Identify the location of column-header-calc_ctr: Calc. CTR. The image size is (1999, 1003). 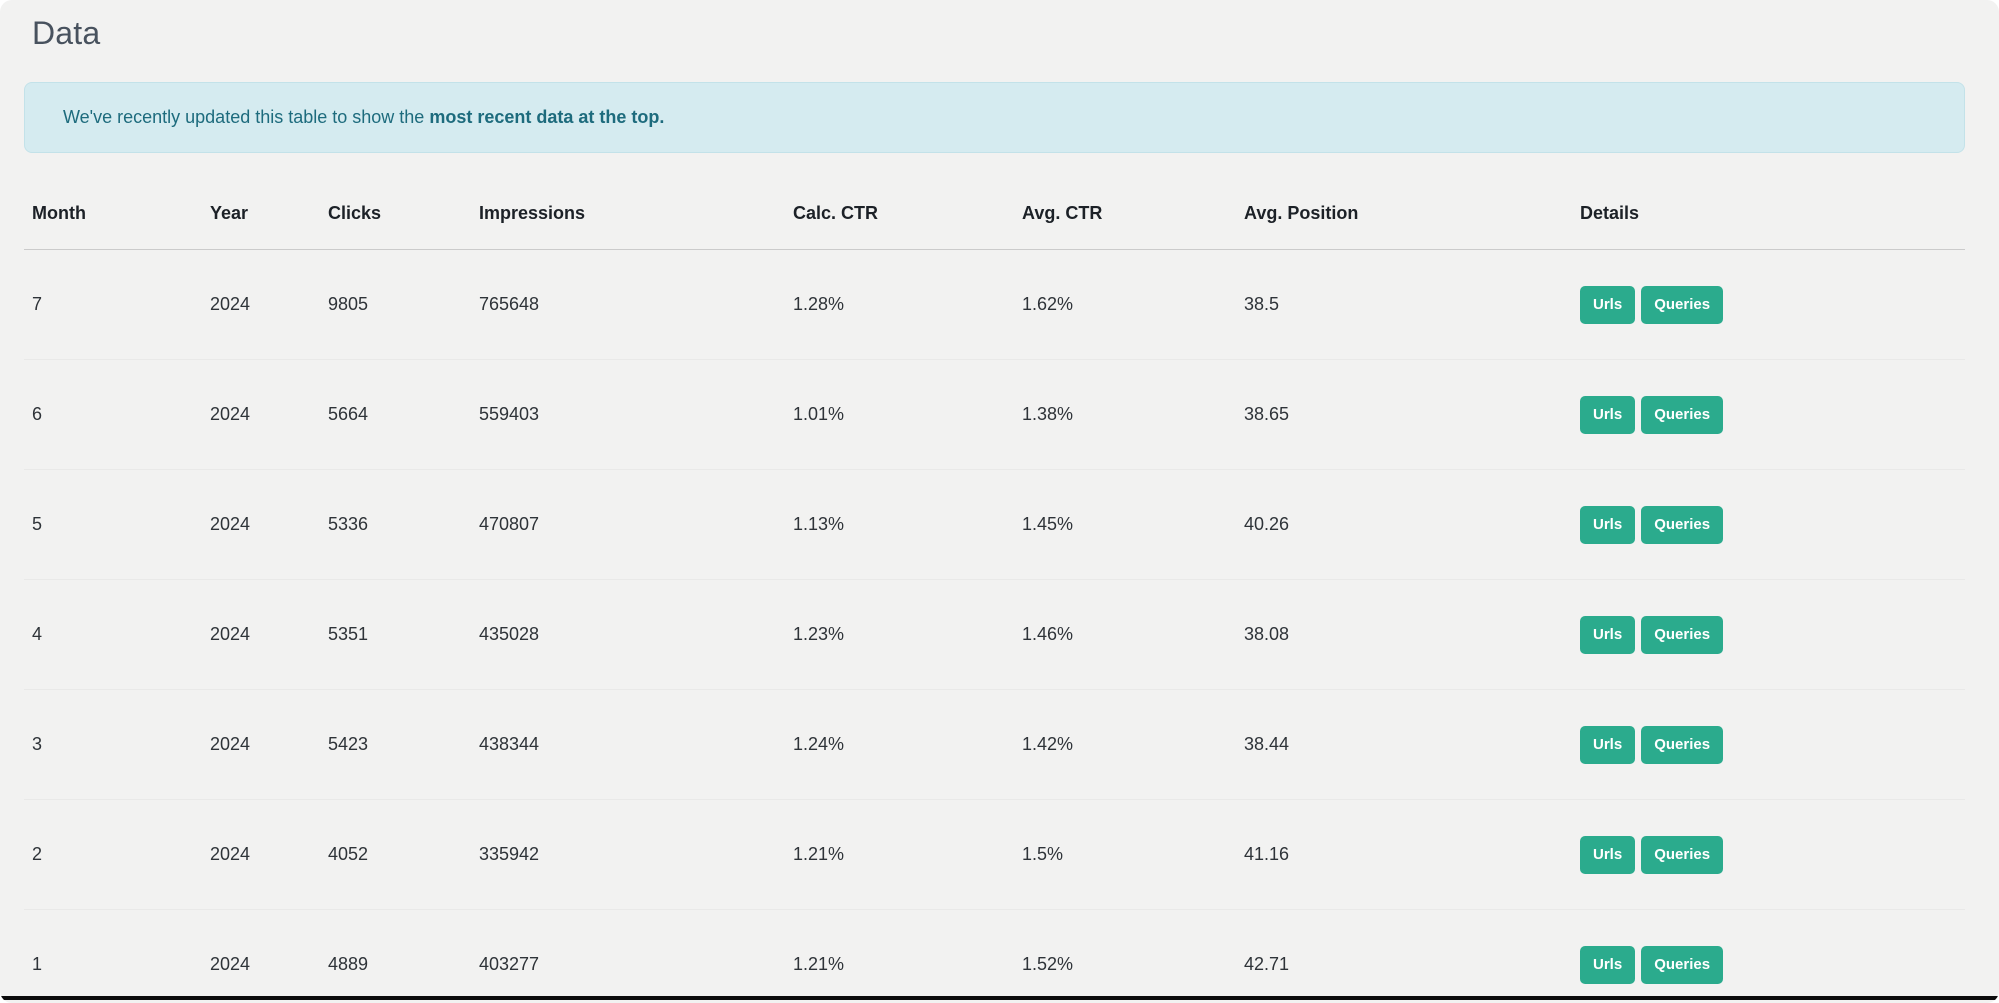
(836, 213).